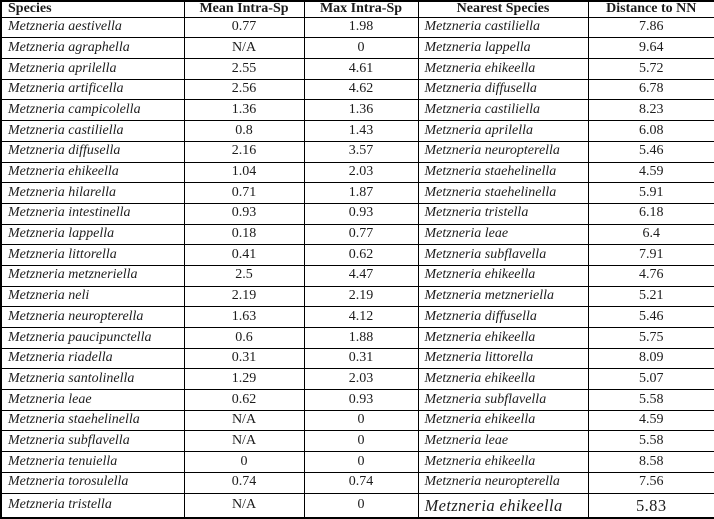 Image resolution: width=714 pixels, height=519 pixels. I want to click on column-header-max-intra-sp: Max Intra-Sp, so click(361, 9).